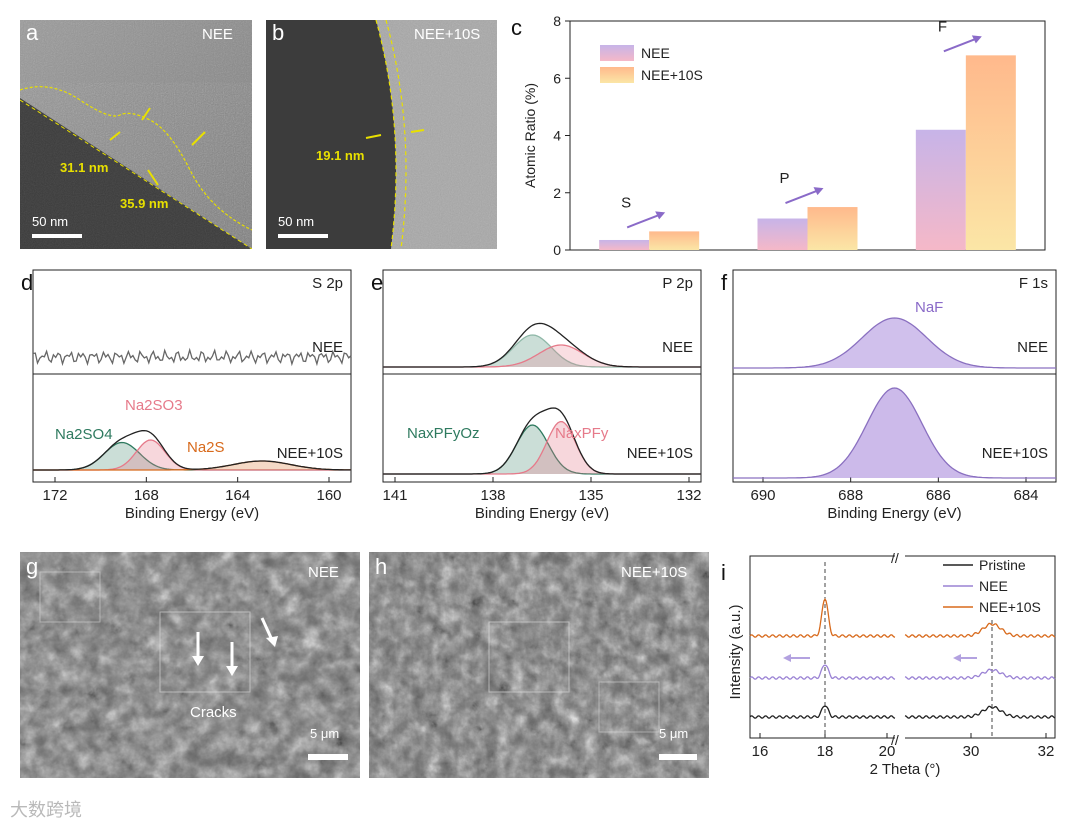 The image size is (1080, 827). I want to click on nee-envelope, so click(542, 345).